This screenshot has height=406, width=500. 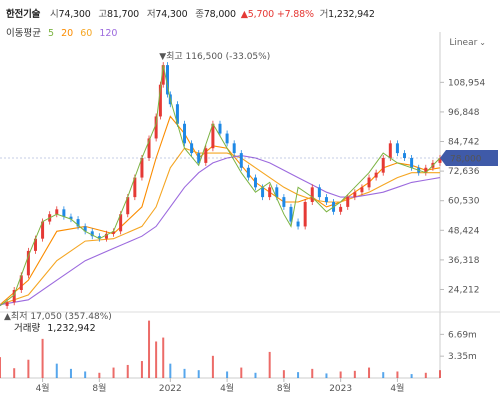 I want to click on high-annotation: ▼최고 116,500 (-33.05%), so click(x=214, y=56).